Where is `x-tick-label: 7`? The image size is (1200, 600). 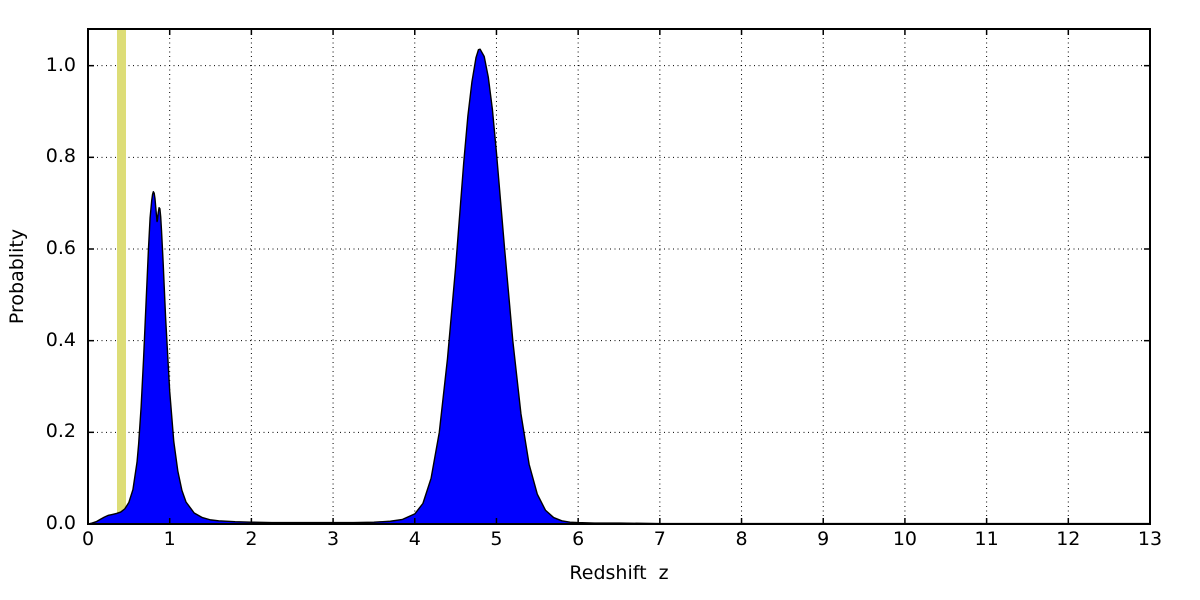 x-tick-label: 7 is located at coordinates (659, 539).